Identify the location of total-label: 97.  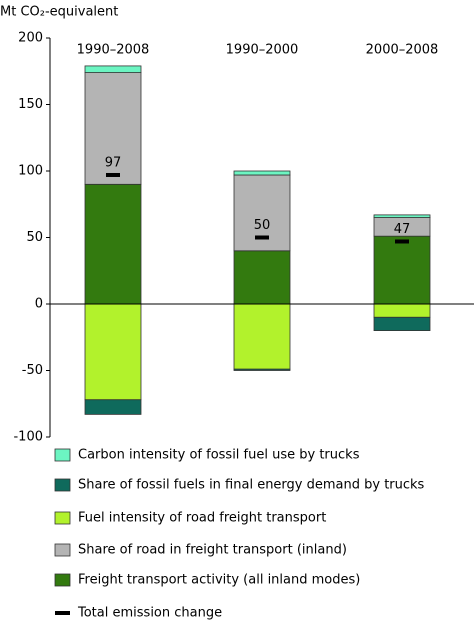
(113, 162).